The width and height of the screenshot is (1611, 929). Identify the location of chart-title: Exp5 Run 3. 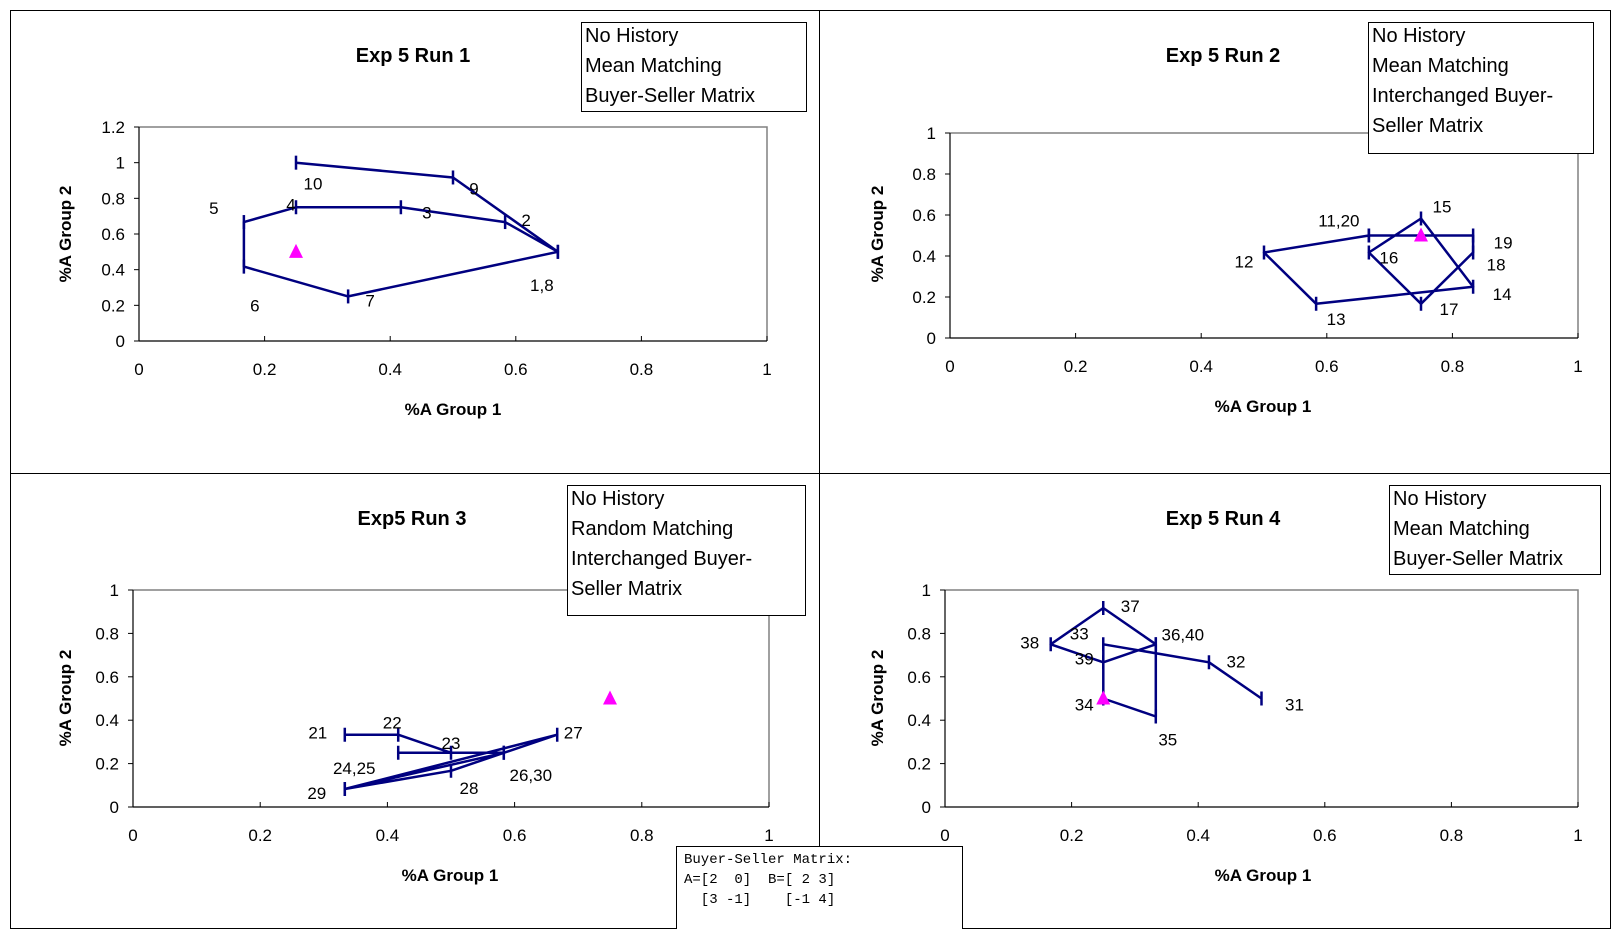
(412, 519).